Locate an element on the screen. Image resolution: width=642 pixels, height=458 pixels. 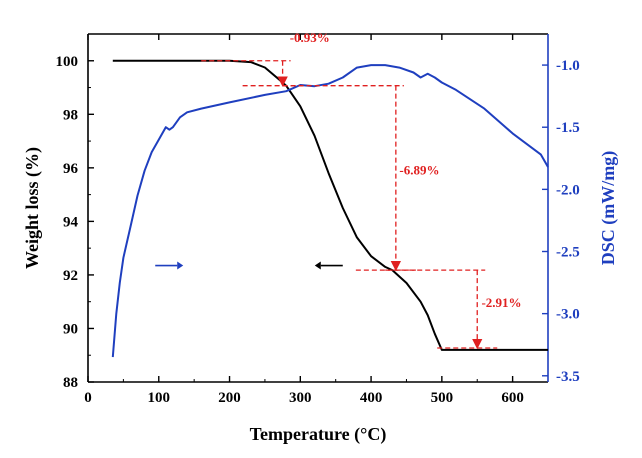
y-tick-label: 92 is located at coordinates (70, 276).